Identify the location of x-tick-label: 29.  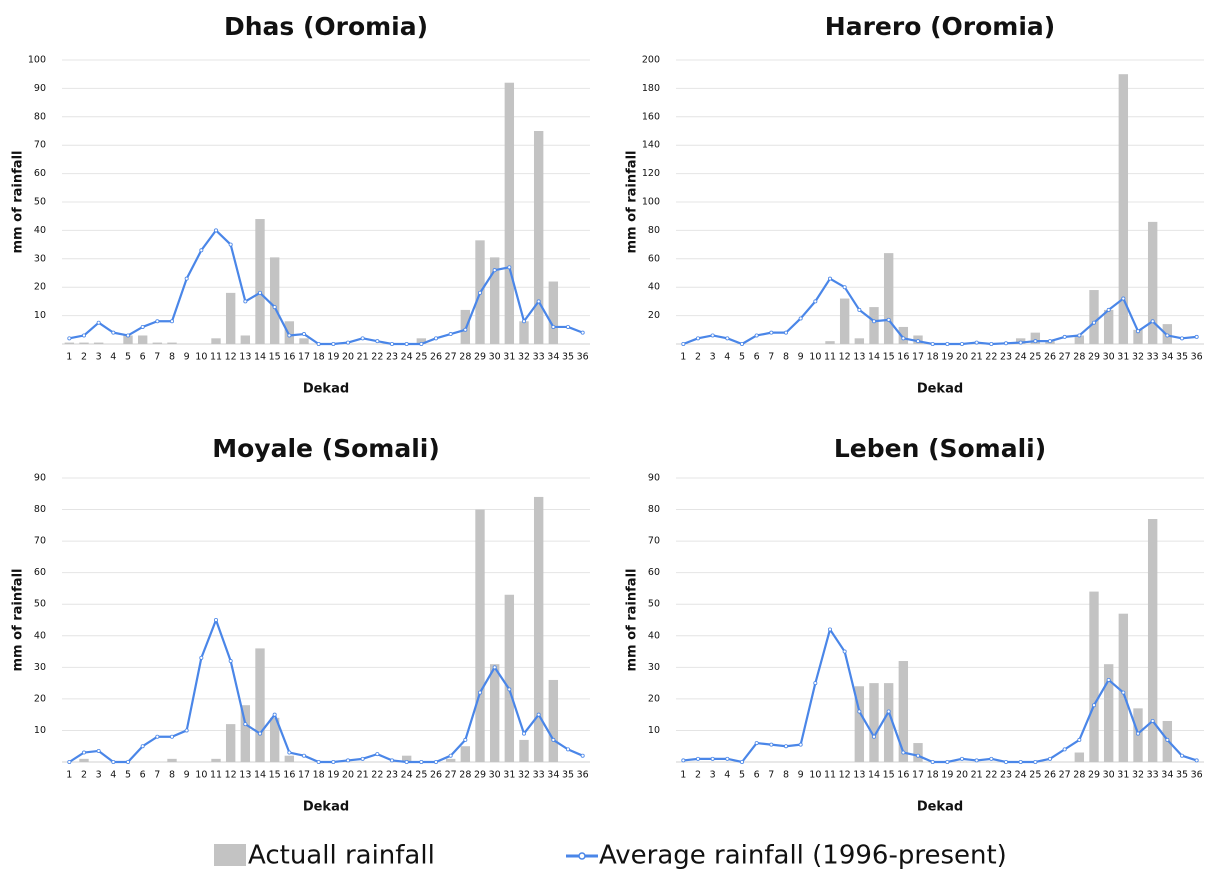
(1094, 775).